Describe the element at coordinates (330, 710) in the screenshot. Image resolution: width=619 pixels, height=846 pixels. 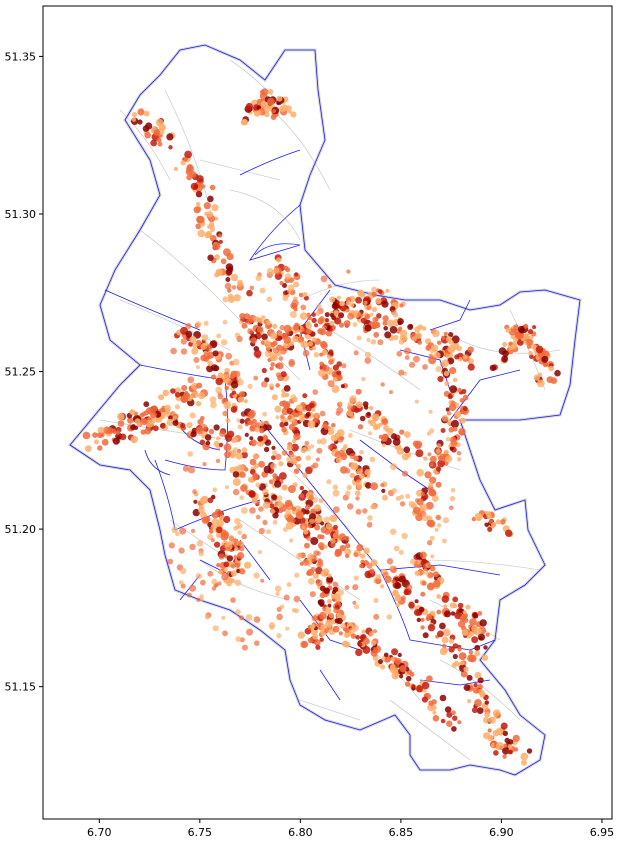
I see `street` at that location.